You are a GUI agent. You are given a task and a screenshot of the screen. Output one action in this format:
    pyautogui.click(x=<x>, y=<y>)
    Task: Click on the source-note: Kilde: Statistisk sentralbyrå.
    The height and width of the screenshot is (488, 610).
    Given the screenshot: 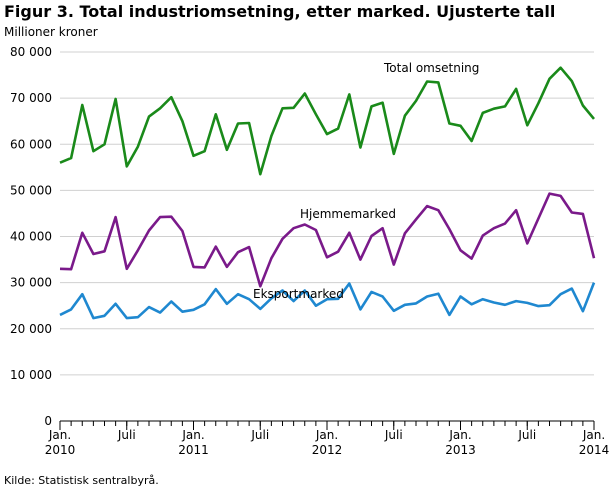 What is the action you would take?
    pyautogui.click(x=81, y=480)
    